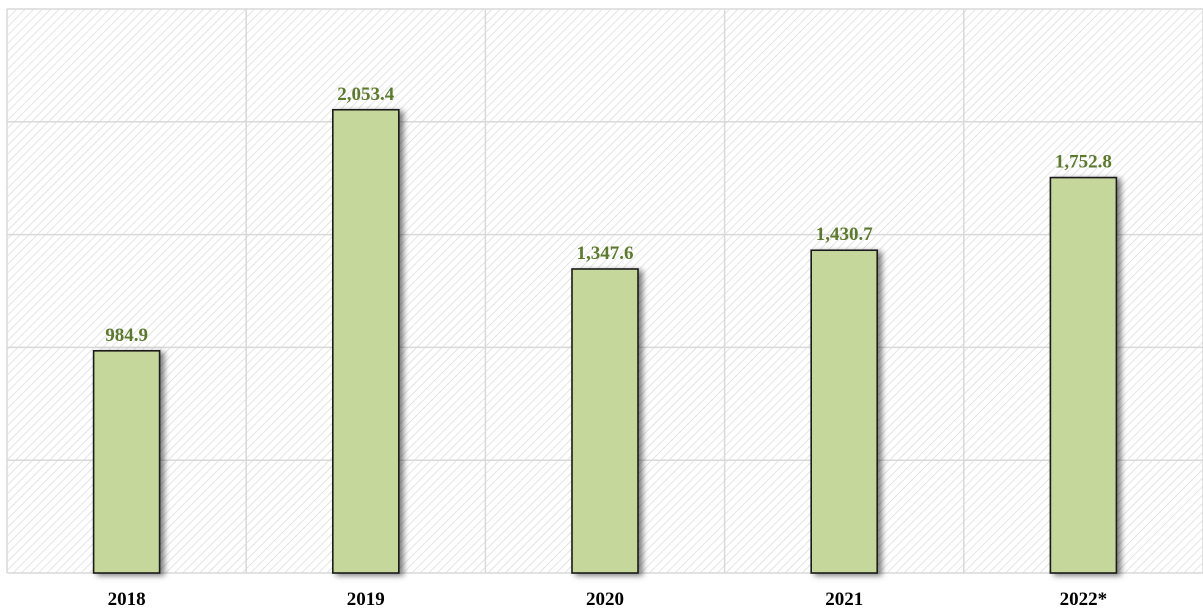 This screenshot has height=612, width=1203. What do you see at coordinates (366, 94) in the screenshot?
I see `data-label: 2,053.4` at bounding box center [366, 94].